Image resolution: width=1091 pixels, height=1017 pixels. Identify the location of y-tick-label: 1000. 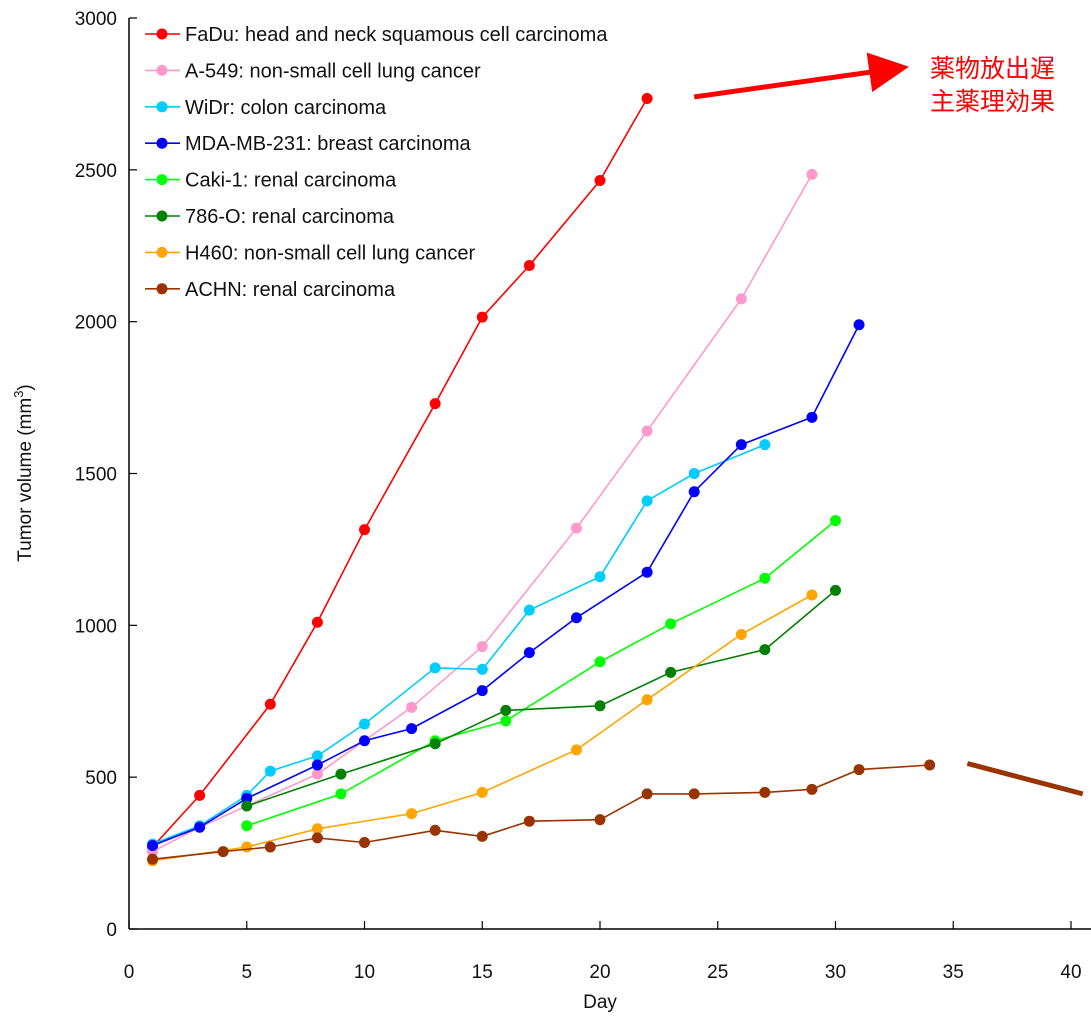
(96, 626).